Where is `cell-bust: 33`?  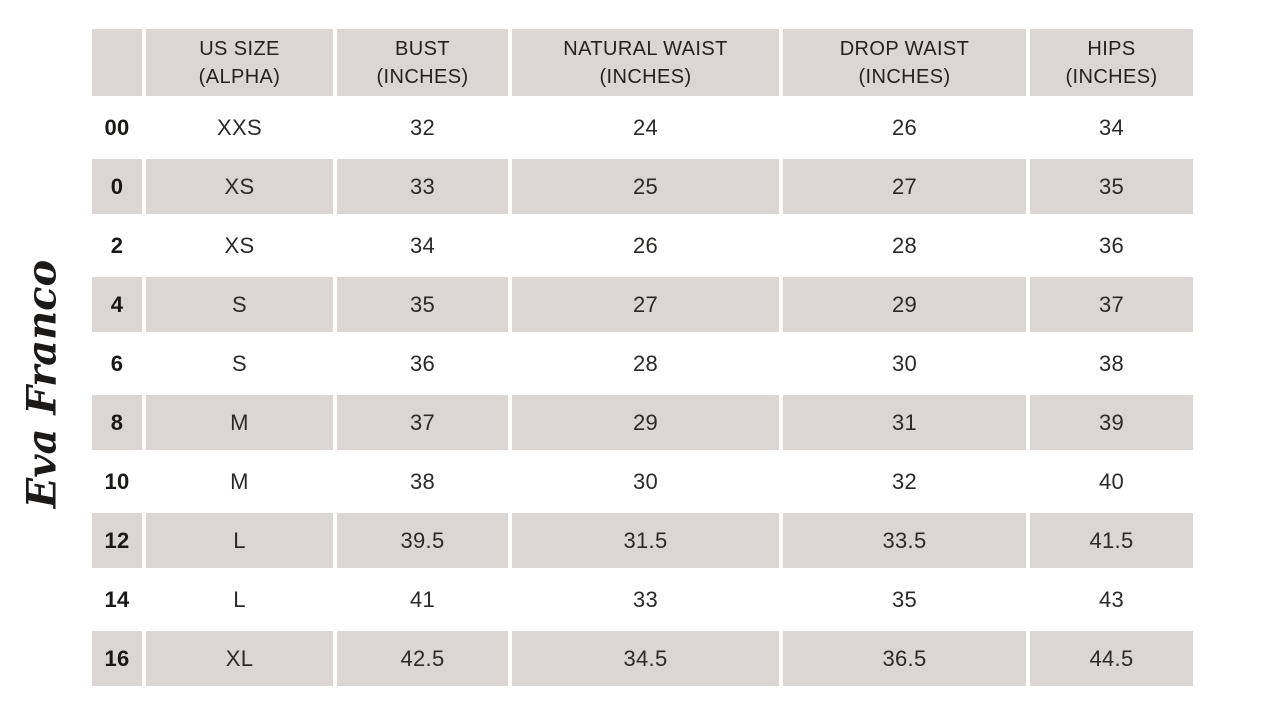 cell-bust: 33 is located at coordinates (422, 186).